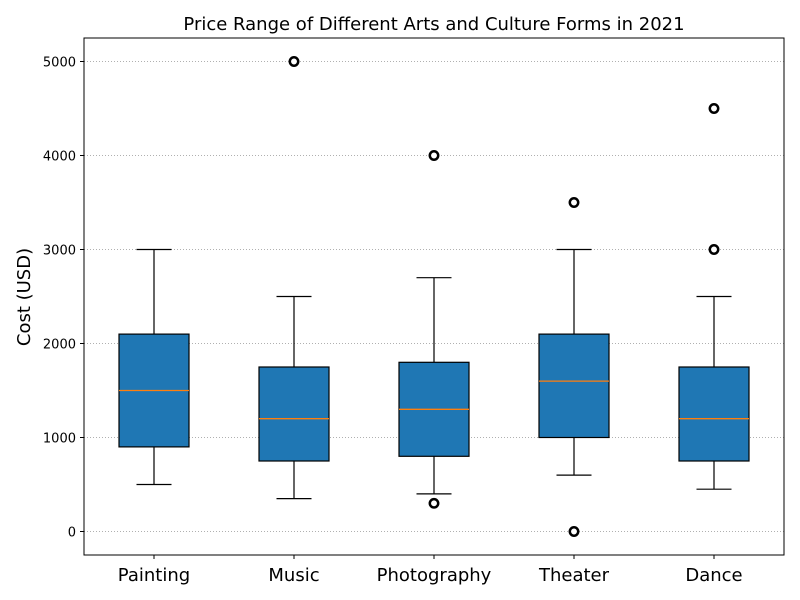 Image resolution: width=800 pixels, height=600 pixels. What do you see at coordinates (154, 367) in the screenshot?
I see `box-painting` at bounding box center [154, 367].